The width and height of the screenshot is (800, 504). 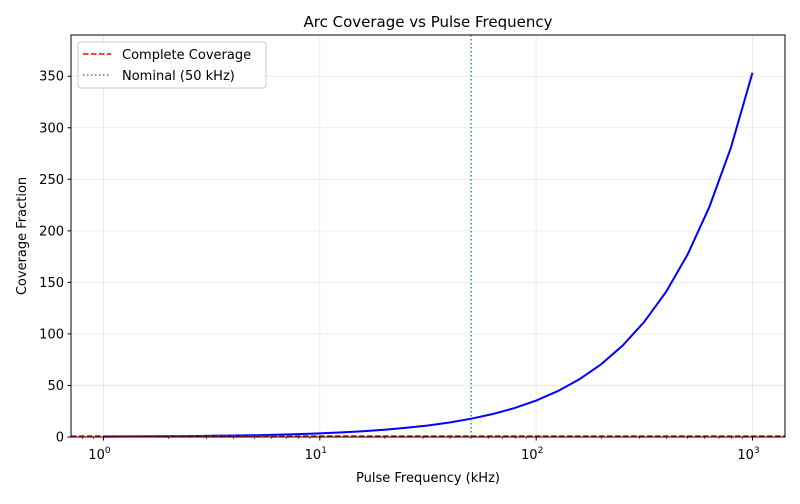 What do you see at coordinates (22, 236) in the screenshot?
I see `y-axis-label: Coverage Fraction` at bounding box center [22, 236].